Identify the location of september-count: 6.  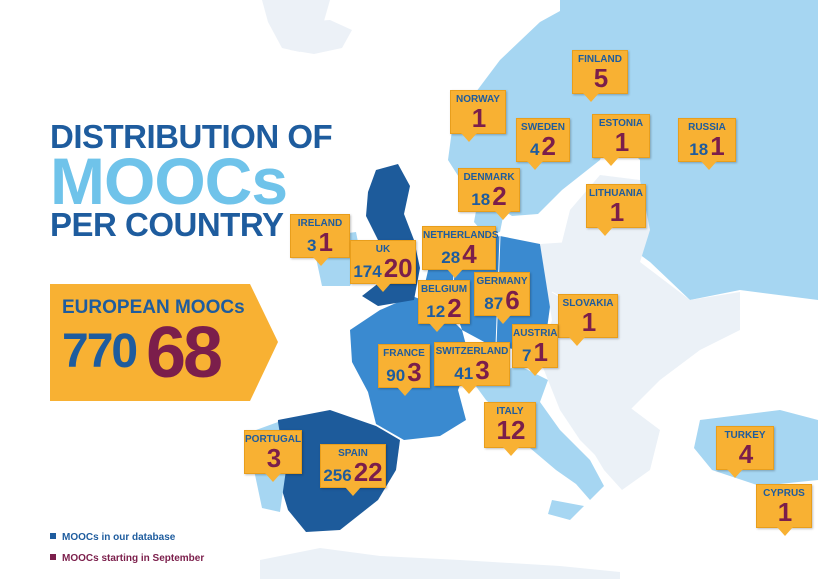
(512, 300).